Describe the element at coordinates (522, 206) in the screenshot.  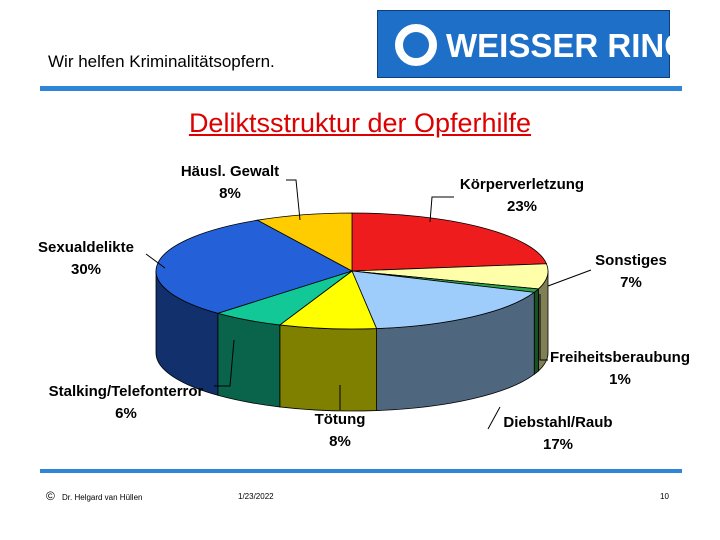
I see `slice-value-label: 23%` at that location.